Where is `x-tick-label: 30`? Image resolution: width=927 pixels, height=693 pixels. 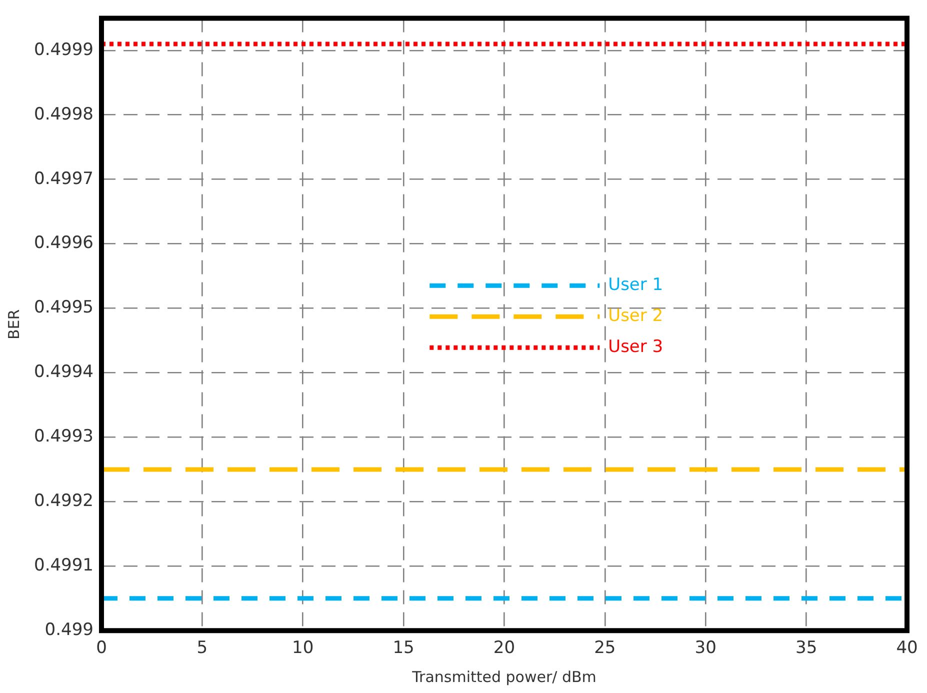
x-tick-label: 30 is located at coordinates (705, 648).